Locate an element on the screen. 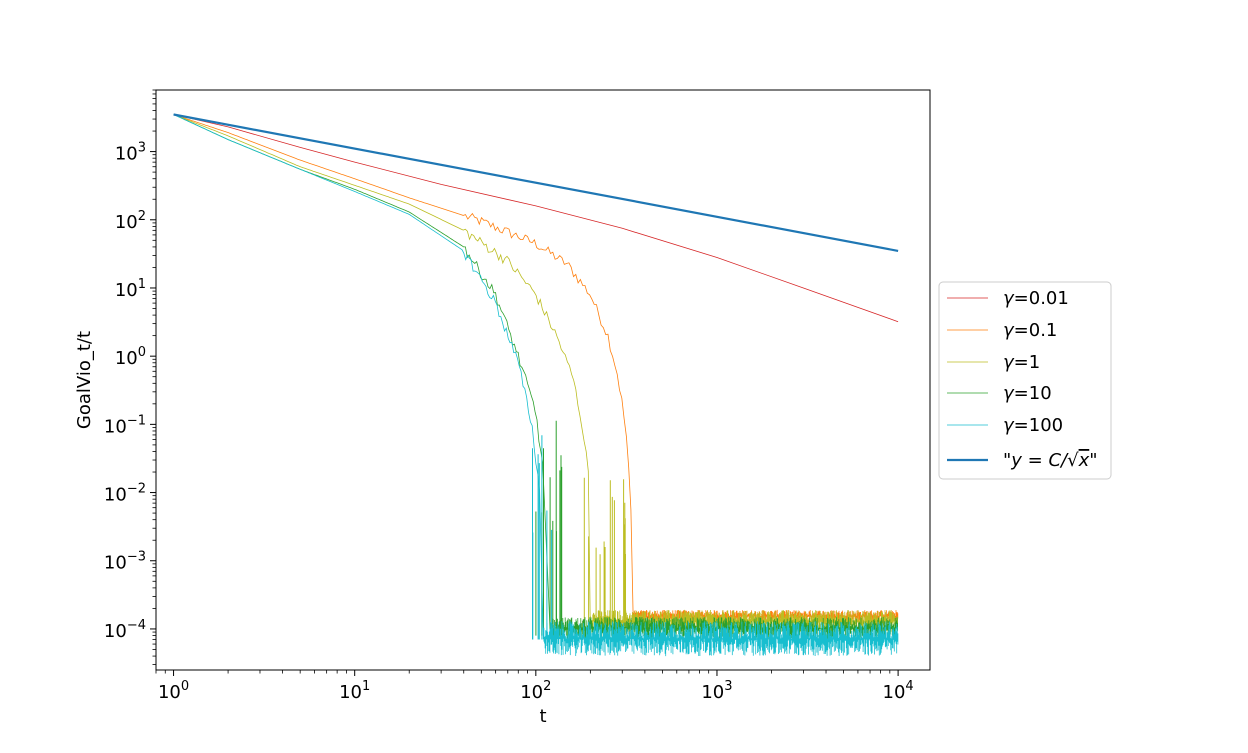  legend-label: γ=100 is located at coordinates (1033, 425).